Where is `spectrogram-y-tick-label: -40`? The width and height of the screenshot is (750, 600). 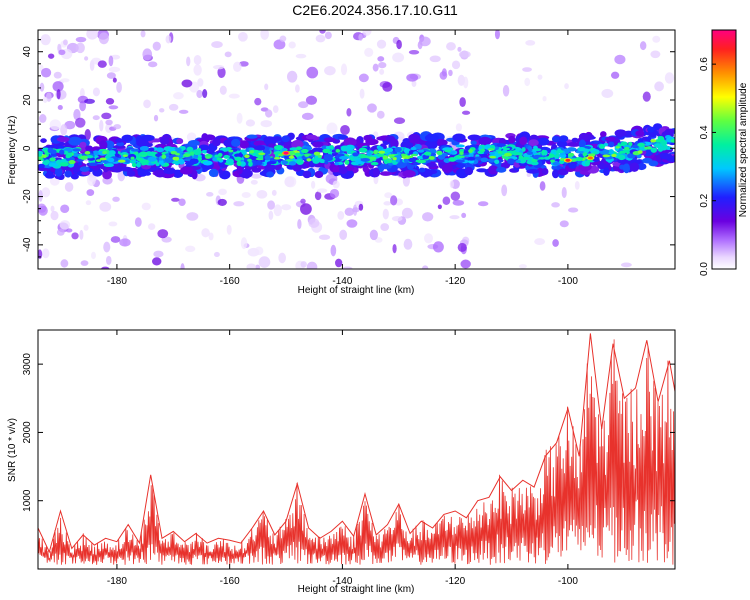
spectrogram-y-tick-label: -40 is located at coordinates (27, 244).